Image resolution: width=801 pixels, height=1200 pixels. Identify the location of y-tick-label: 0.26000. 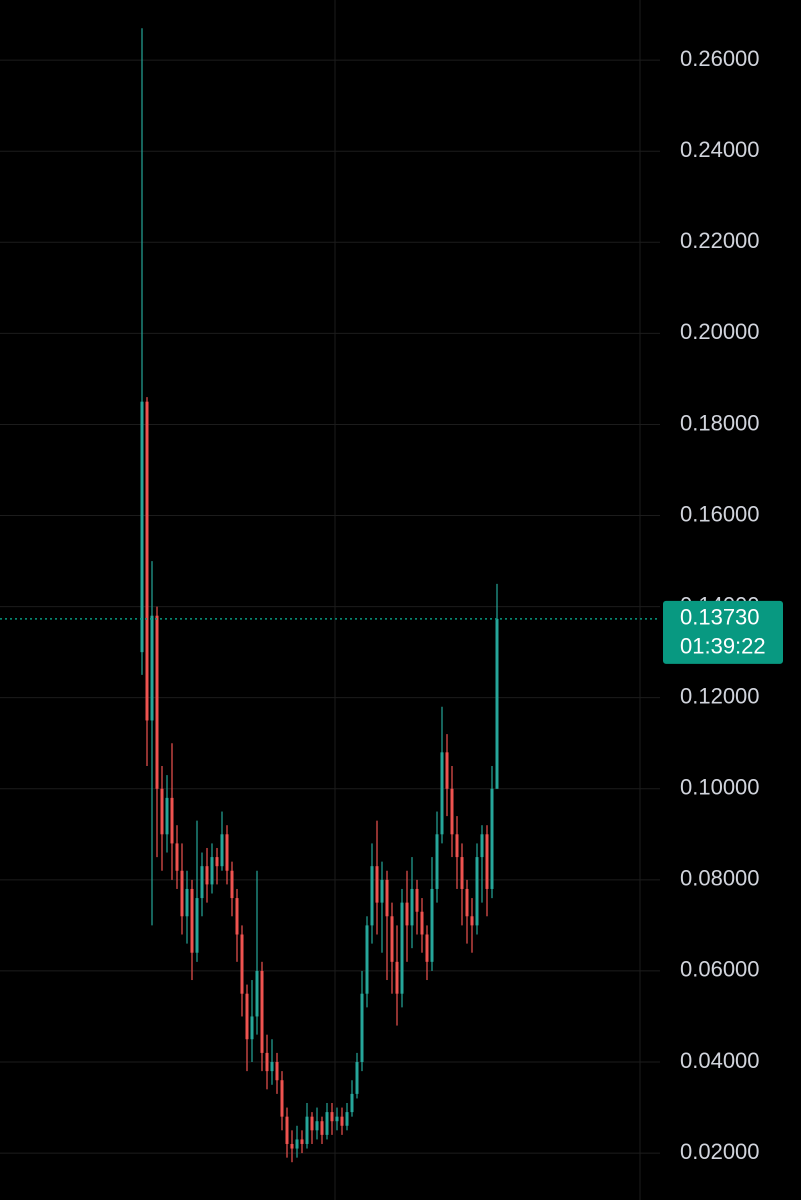
(720, 58).